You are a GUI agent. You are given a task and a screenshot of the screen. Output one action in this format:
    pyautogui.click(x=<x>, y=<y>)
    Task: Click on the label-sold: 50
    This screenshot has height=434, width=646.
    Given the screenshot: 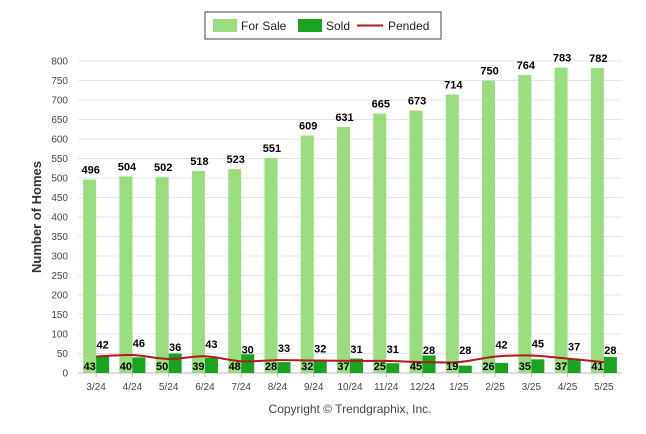 What is the action you would take?
    pyautogui.click(x=162, y=367)
    